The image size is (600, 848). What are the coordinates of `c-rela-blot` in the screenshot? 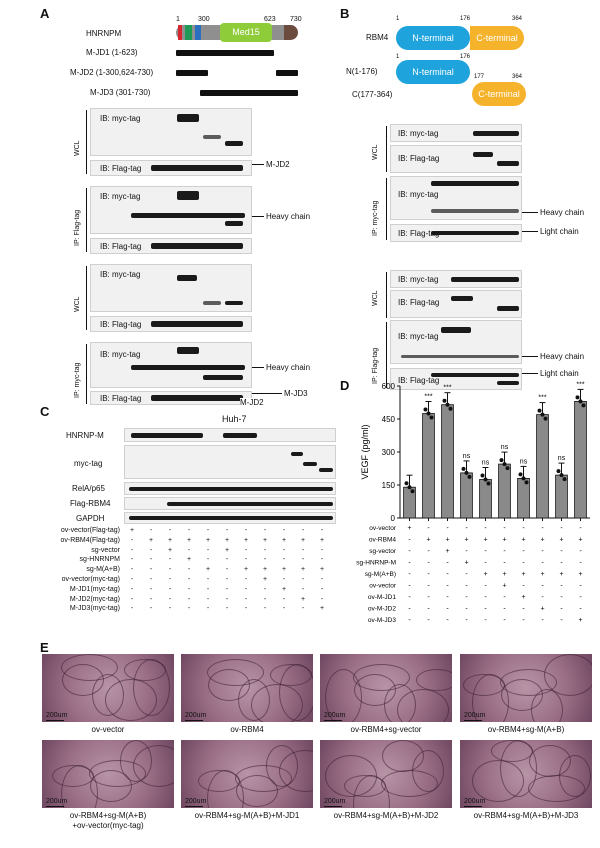 It's located at (230, 488).